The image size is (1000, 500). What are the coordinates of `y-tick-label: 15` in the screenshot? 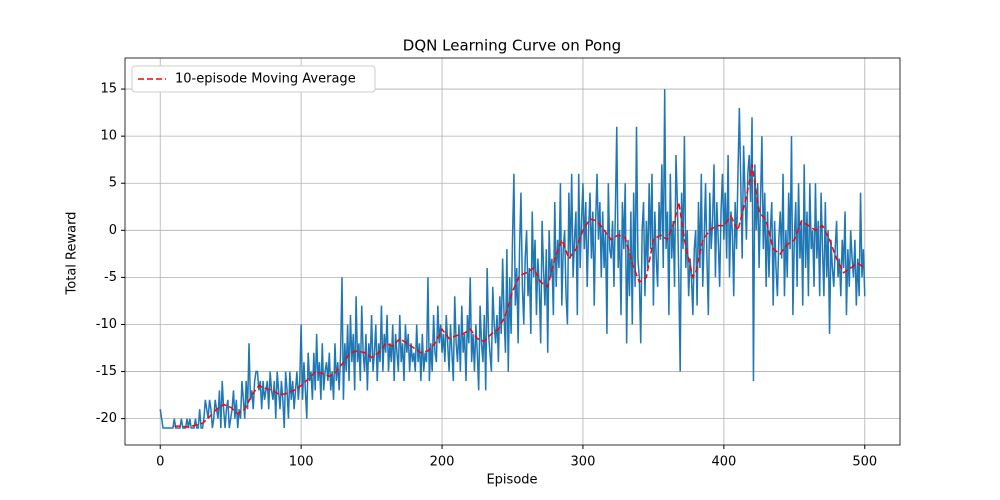 It's located at (108, 89).